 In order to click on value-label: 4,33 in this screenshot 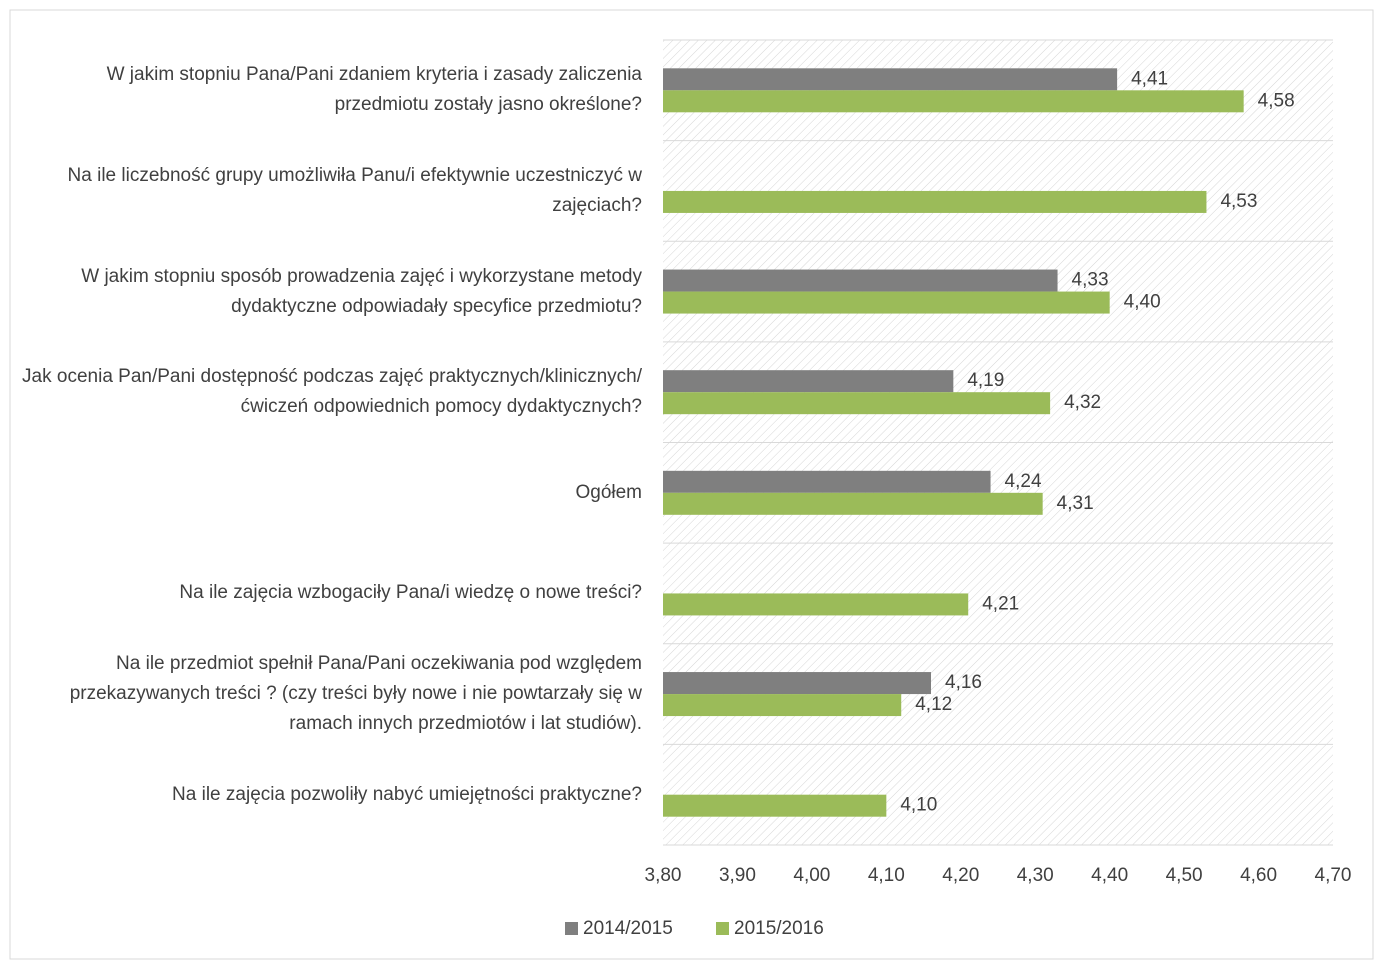, I will do `click(1090, 280)`.